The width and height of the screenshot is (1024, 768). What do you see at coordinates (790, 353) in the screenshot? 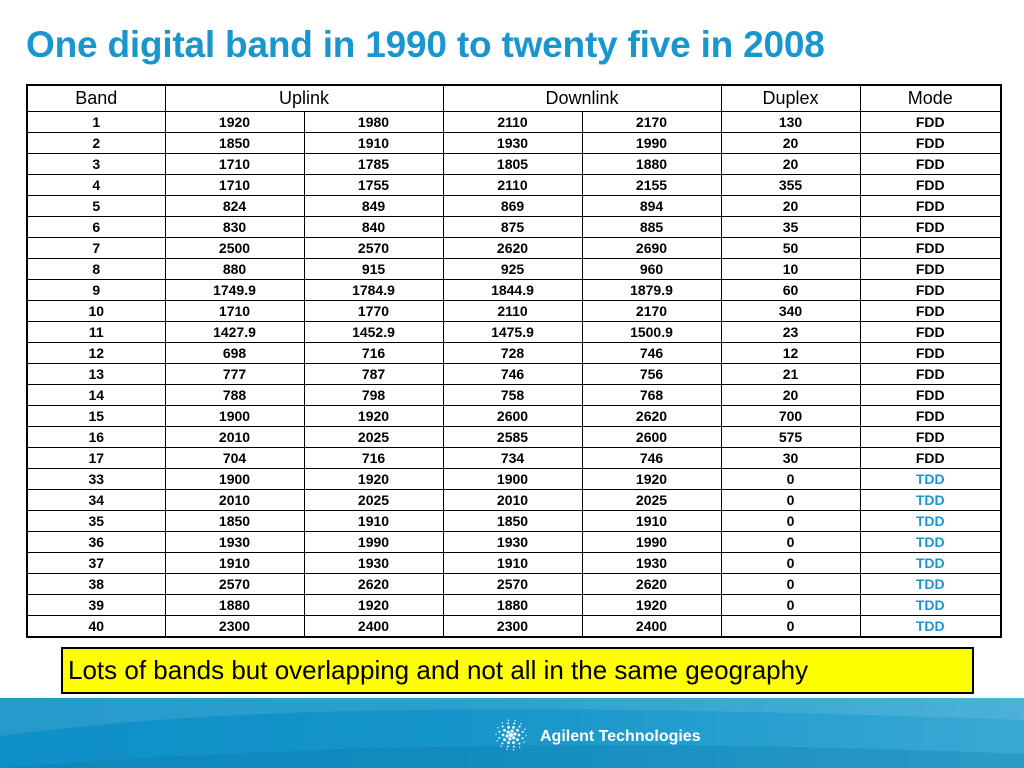
I see `duplex-cell: 12` at bounding box center [790, 353].